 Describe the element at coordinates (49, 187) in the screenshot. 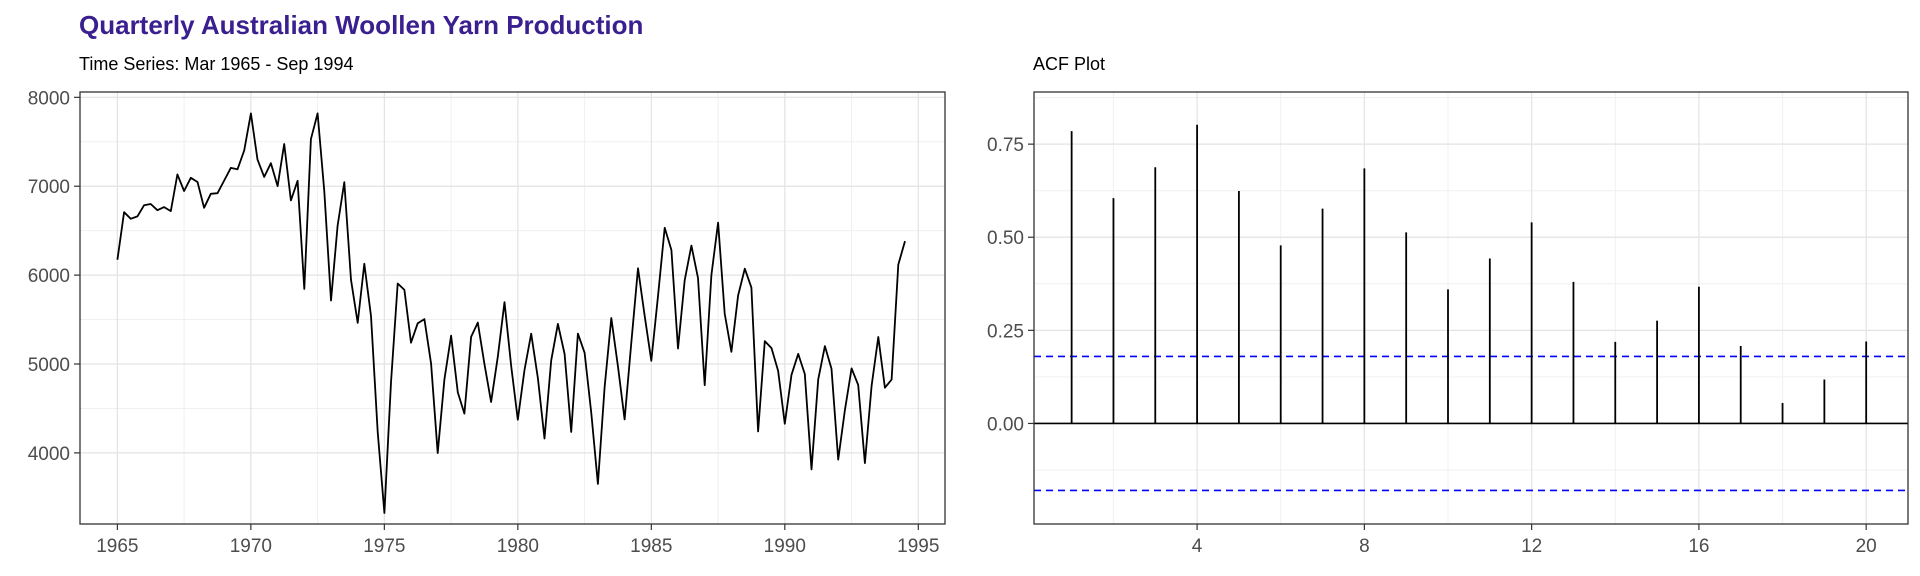

I see `y-tick-label: 7000` at that location.